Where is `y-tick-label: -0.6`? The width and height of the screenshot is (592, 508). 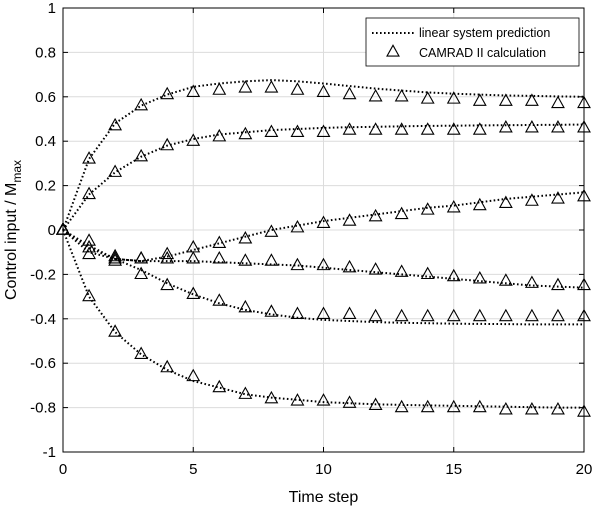
y-tick-label: -0.6 is located at coordinates (43, 363).